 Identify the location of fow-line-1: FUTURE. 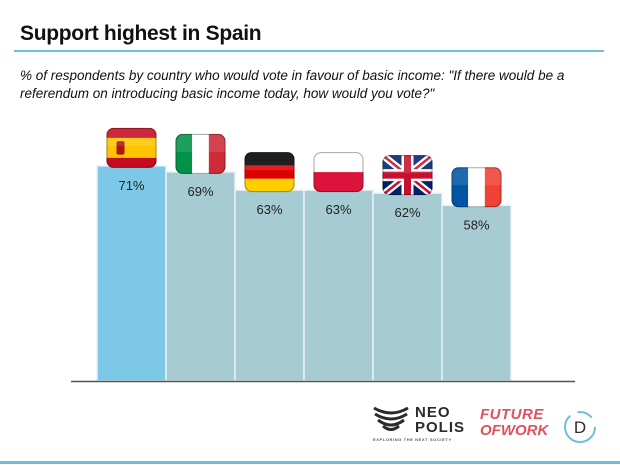
(512, 414).